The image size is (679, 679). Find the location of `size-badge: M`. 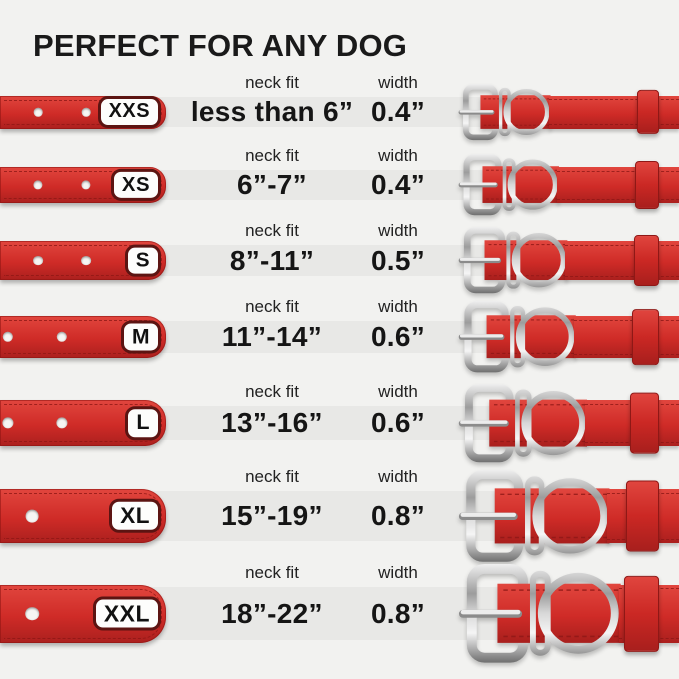

size-badge: M is located at coordinates (140, 337).